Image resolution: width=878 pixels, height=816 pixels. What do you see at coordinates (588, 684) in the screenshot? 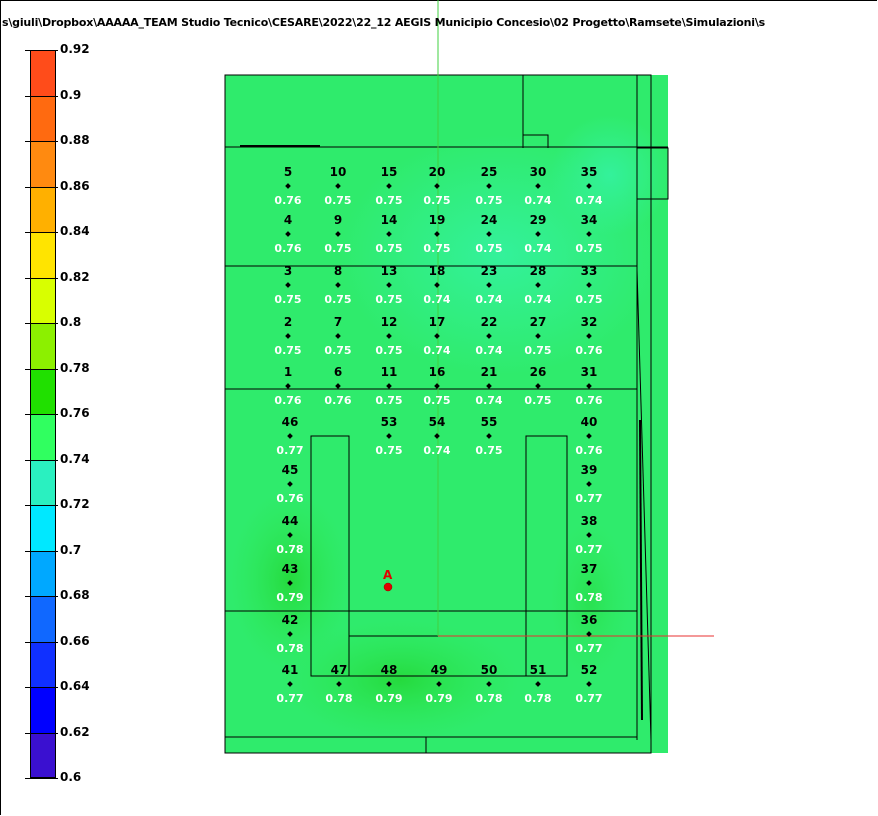
I see `receiver-point: 520.77` at bounding box center [588, 684].